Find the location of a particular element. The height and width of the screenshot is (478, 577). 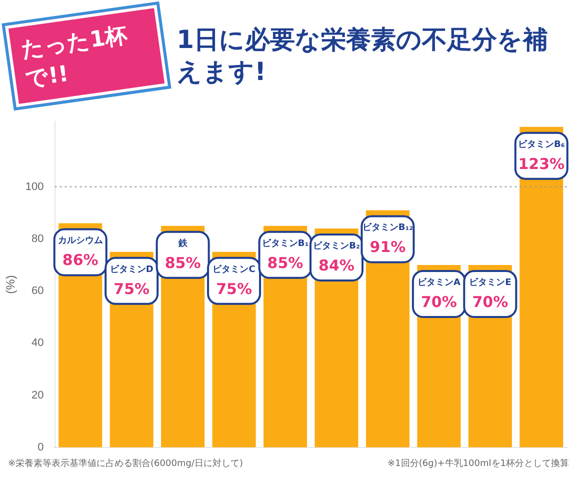

chart-title: たった1杯で!! is located at coordinates (86, 56).